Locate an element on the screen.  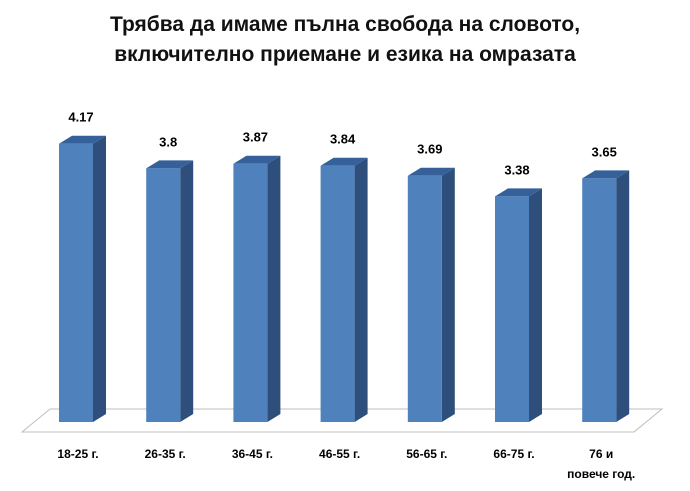
category-label: повече год. is located at coordinates (601, 474).